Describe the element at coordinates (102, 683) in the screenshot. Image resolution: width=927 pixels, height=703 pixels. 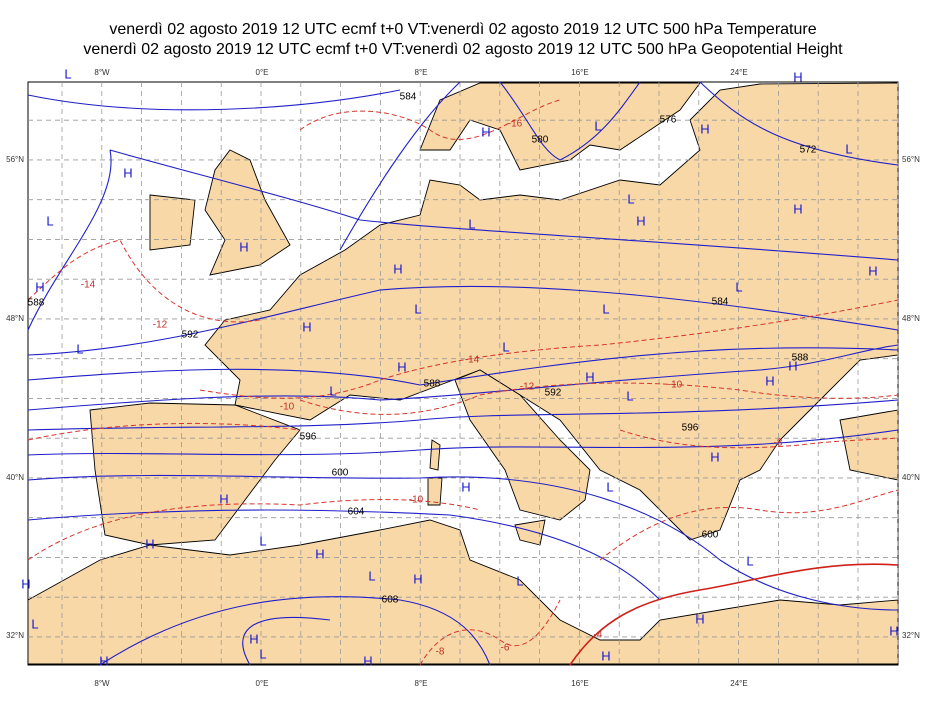
I see `lon-label-bottom: 8°W` at that location.